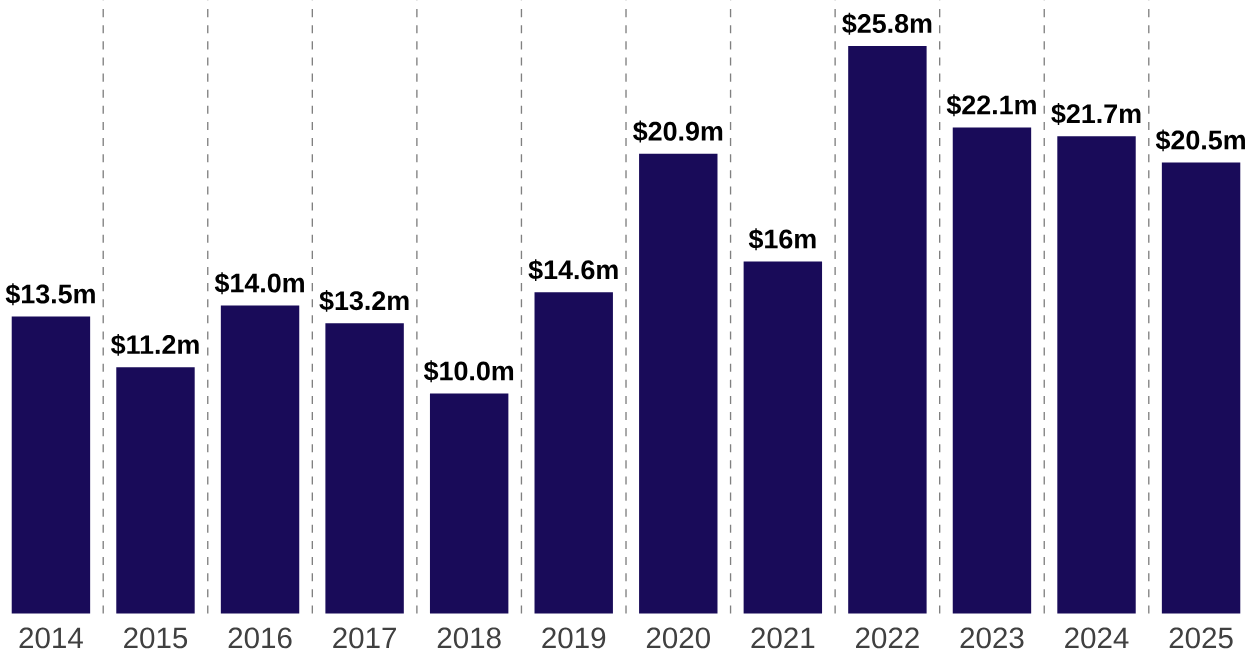  What do you see at coordinates (364, 301) in the screenshot?
I see `data-label: $13.2m` at bounding box center [364, 301].